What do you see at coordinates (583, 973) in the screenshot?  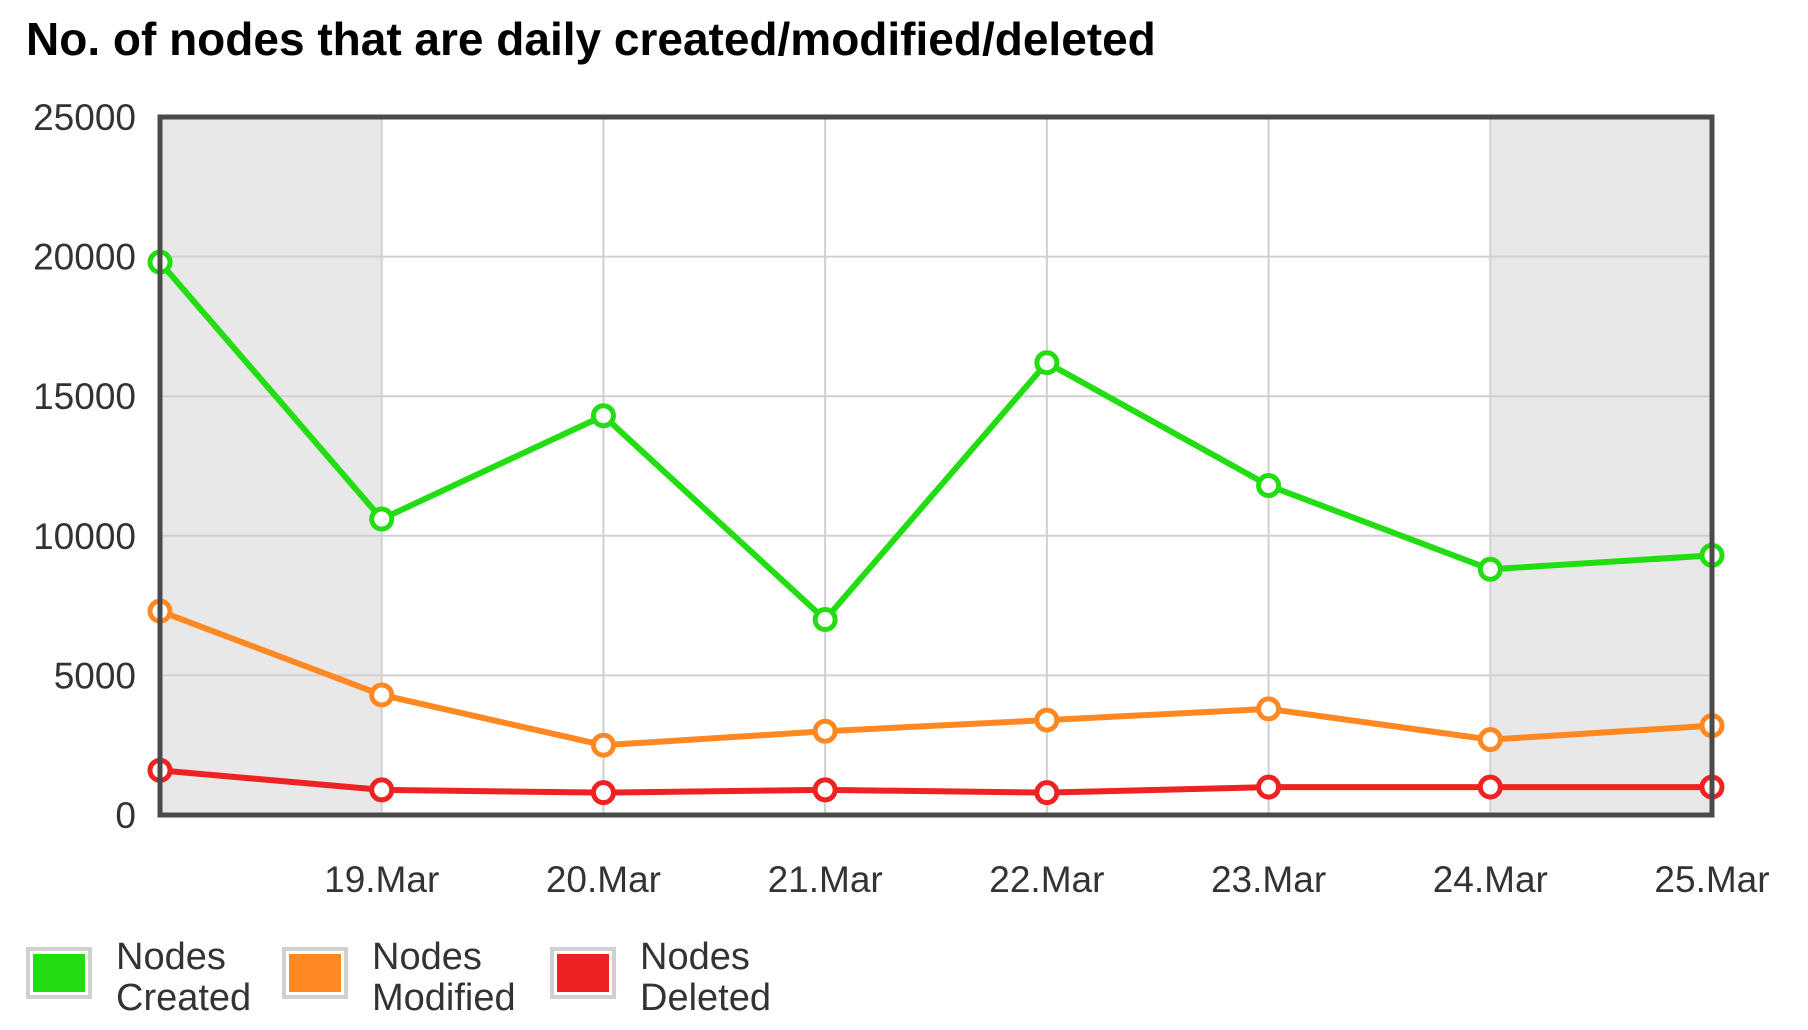 I see `legend-swatch-deleted` at bounding box center [583, 973].